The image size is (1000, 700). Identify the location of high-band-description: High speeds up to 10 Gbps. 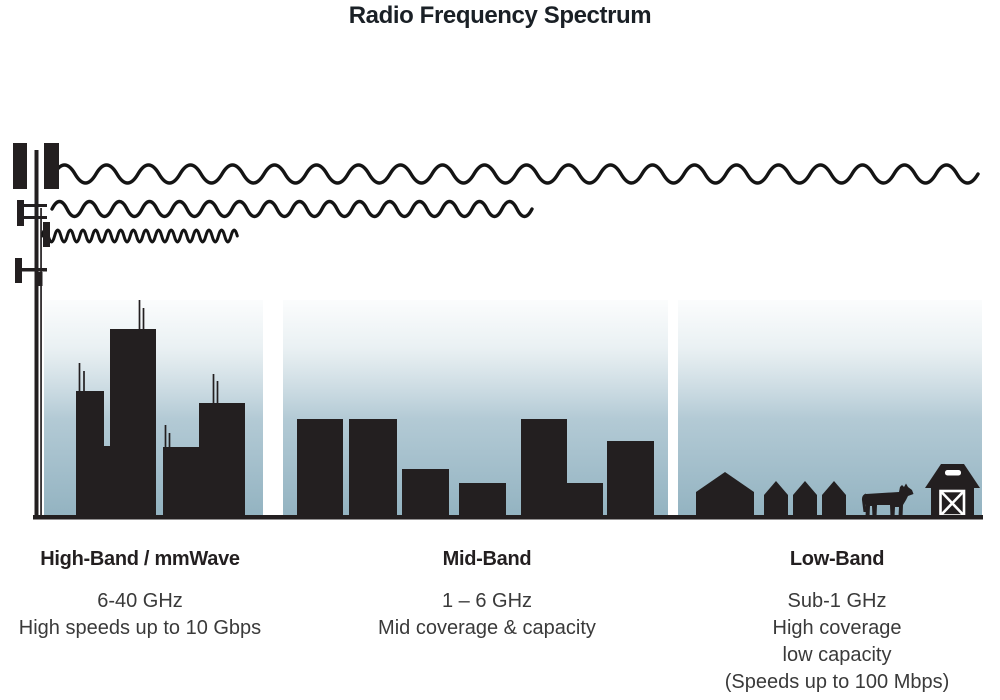
(140, 628).